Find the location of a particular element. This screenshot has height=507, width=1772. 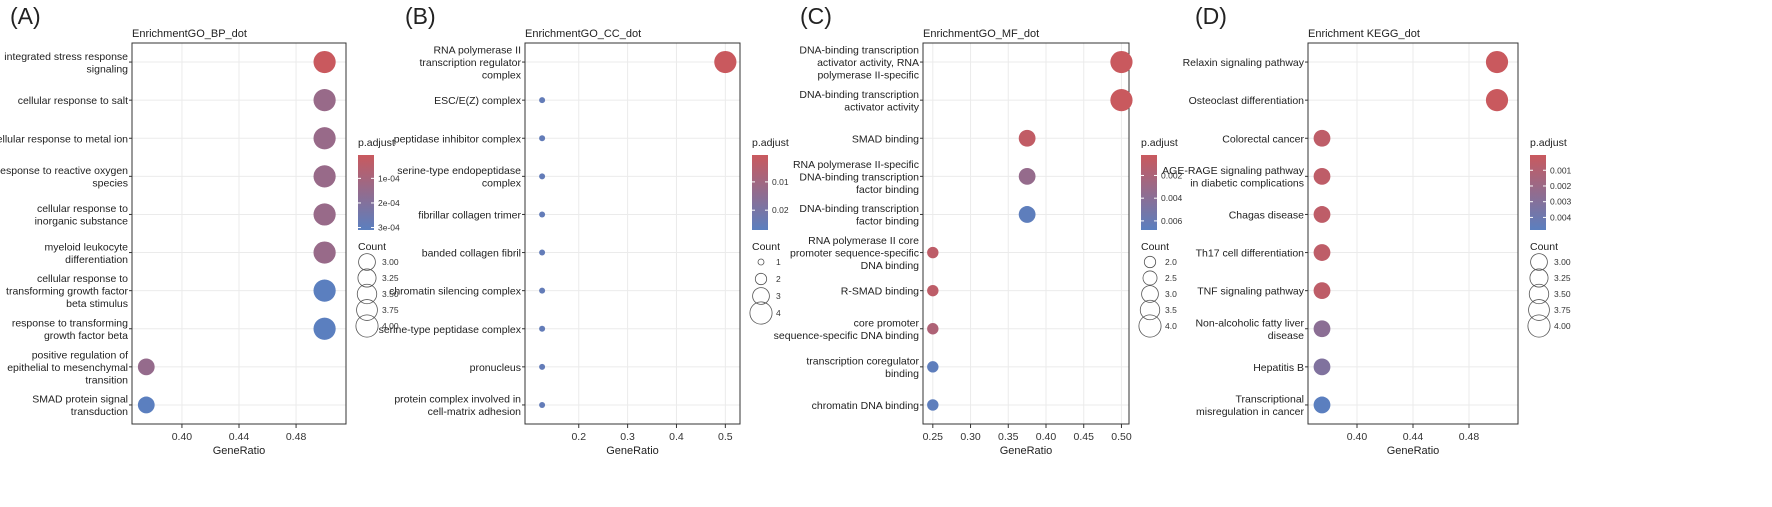

legend-size-label: 4 is located at coordinates (778, 313).